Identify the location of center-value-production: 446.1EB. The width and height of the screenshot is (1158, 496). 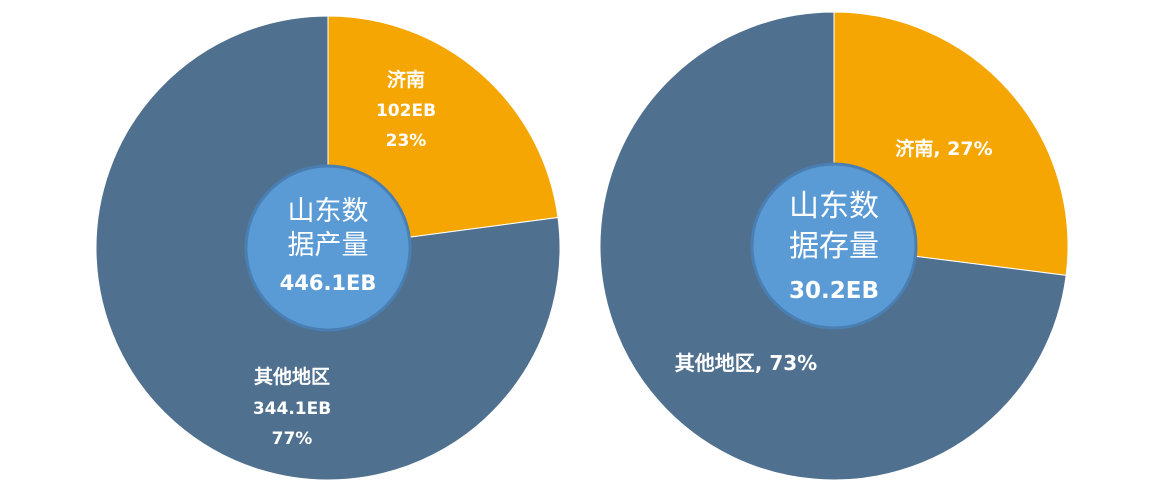
(328, 283).